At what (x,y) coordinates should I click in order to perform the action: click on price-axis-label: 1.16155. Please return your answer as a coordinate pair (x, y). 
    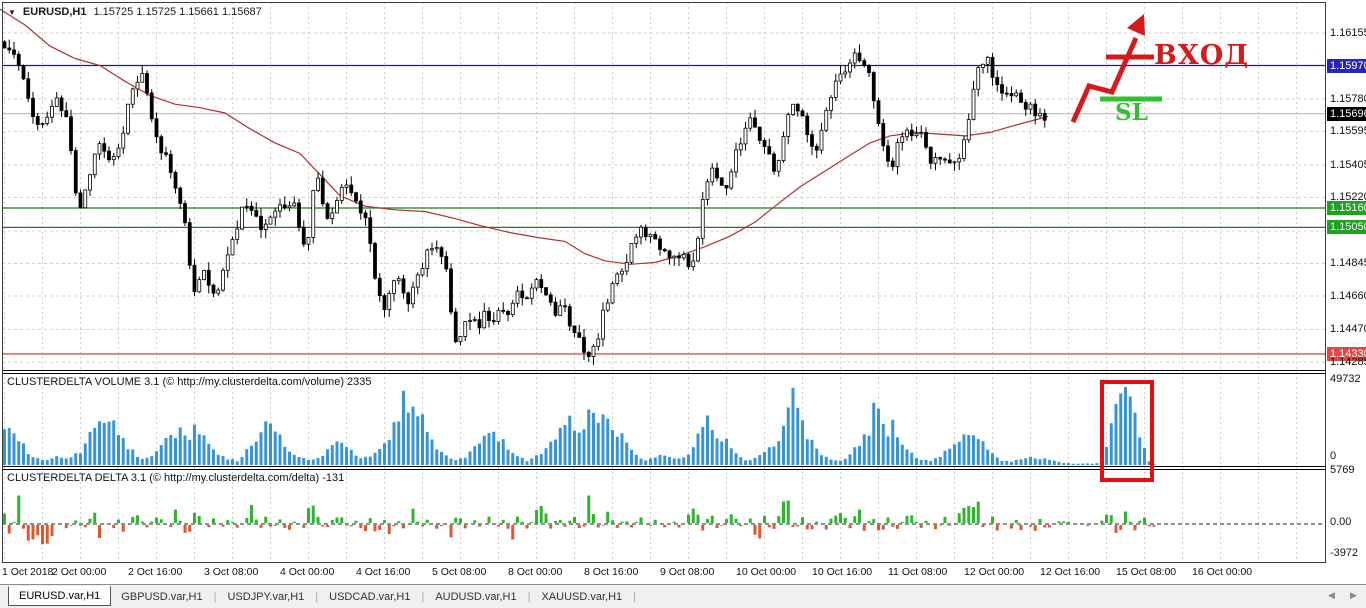
    Looking at the image, I should click on (1348, 32).